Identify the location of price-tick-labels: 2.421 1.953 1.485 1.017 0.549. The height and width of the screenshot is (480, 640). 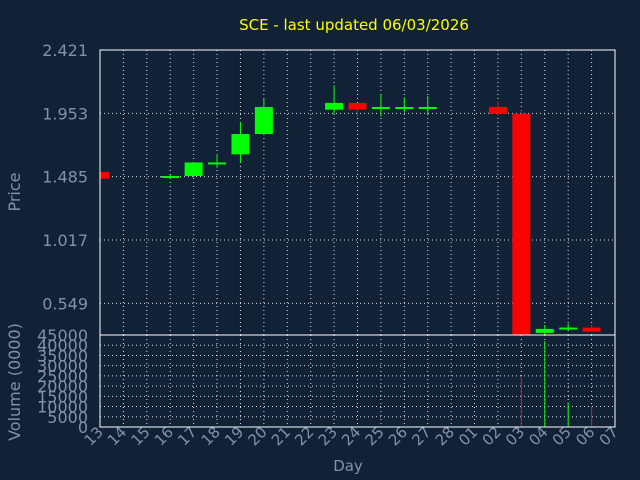
(65, 177).